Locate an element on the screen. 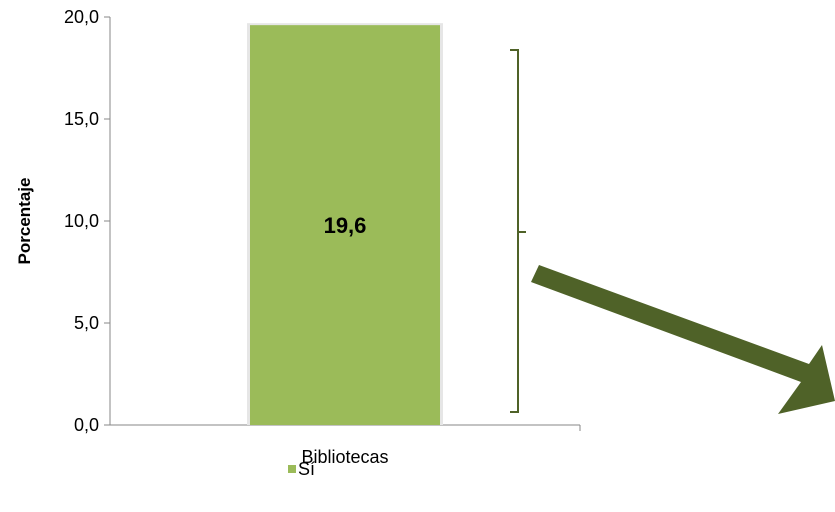  y-tick-label: 20,0 is located at coordinates (81, 17).